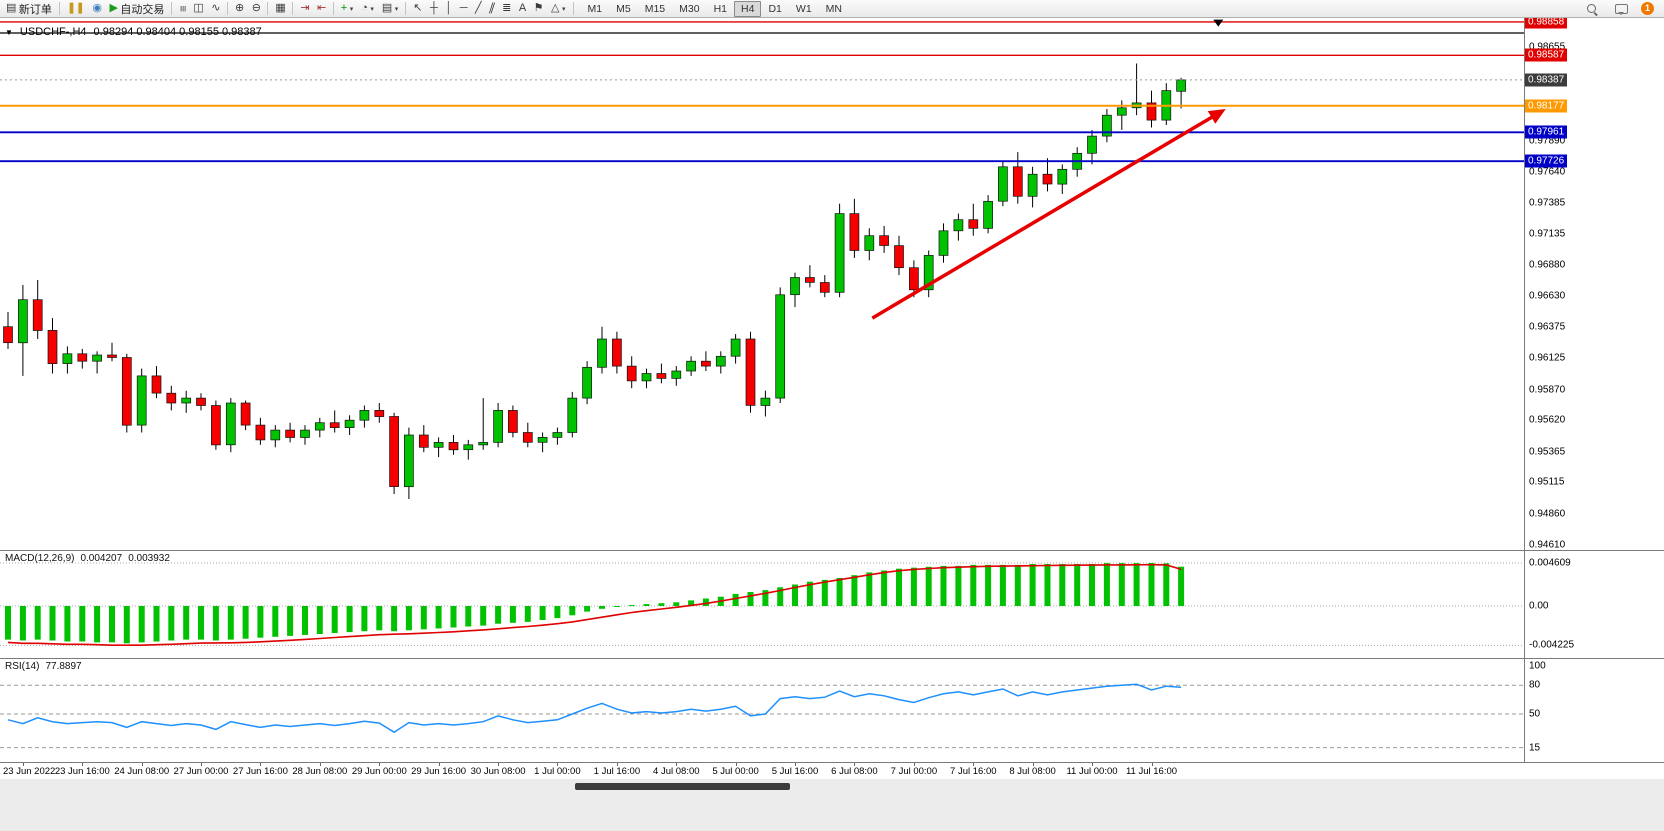 This screenshot has height=831, width=1664. Describe the element at coordinates (735, 771) in the screenshot. I see `time-label: 5 Jul 00:00` at that location.